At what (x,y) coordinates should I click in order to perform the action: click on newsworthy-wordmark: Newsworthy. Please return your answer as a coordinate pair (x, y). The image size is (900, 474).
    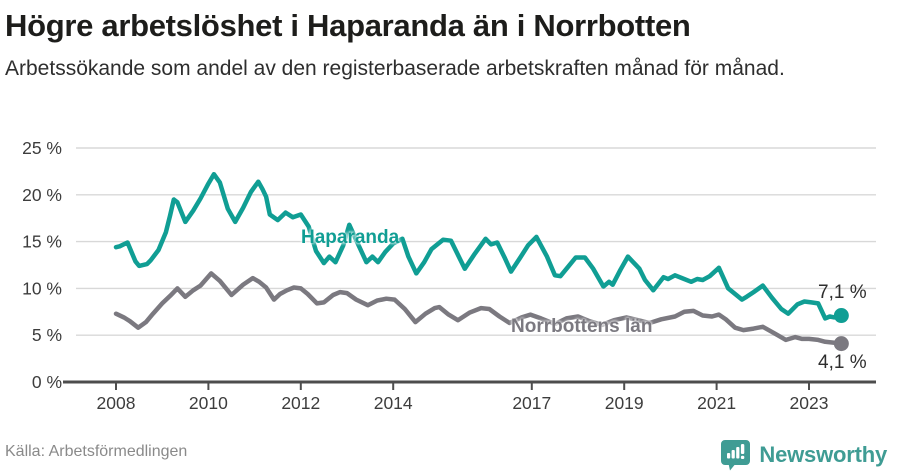
    Looking at the image, I should click on (823, 454).